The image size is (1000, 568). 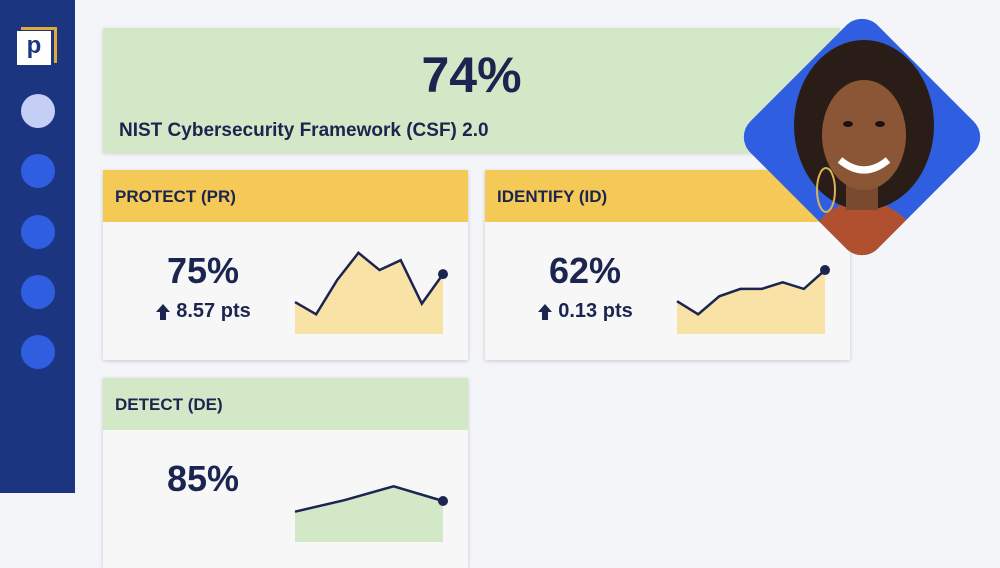 I want to click on card-score: 85%, so click(x=203, y=478).